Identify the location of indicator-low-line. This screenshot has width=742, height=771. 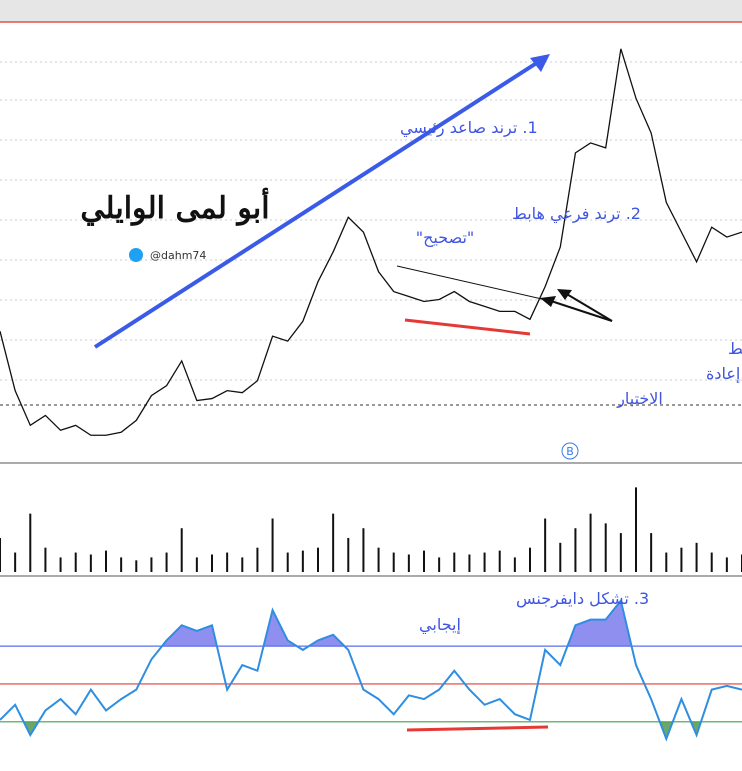
(477, 728).